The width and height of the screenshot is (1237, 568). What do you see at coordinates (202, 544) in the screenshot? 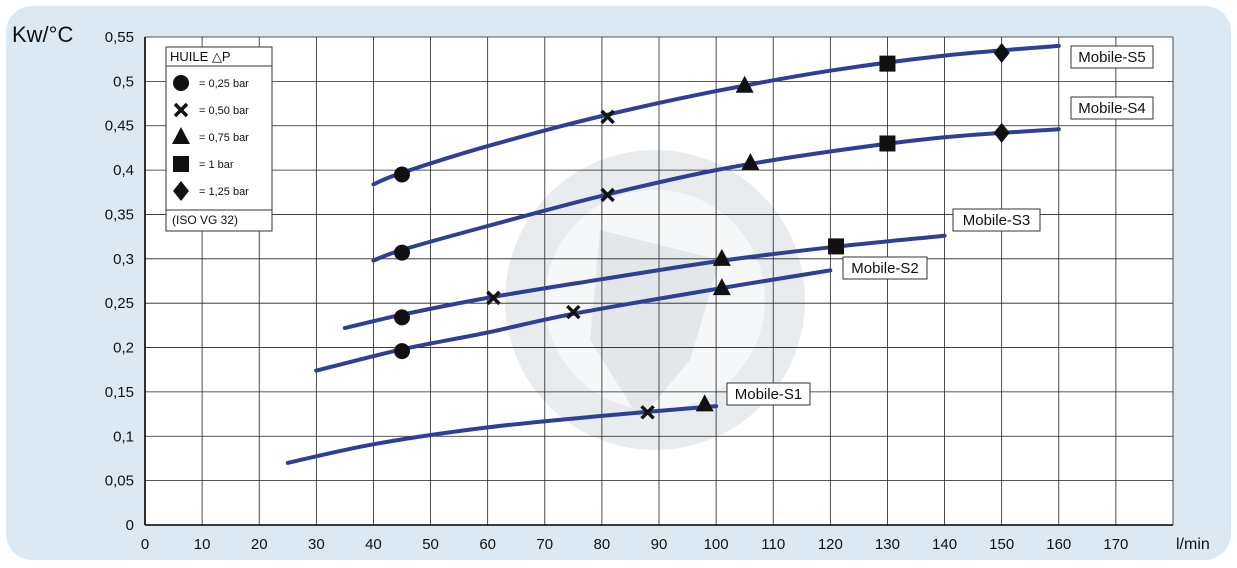
I see `x-tick-label: 10` at bounding box center [202, 544].